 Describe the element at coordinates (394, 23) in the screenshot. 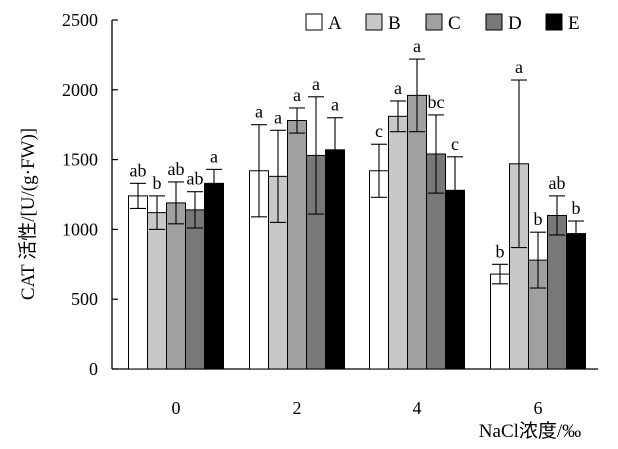

I see `legend-label-B: B` at that location.